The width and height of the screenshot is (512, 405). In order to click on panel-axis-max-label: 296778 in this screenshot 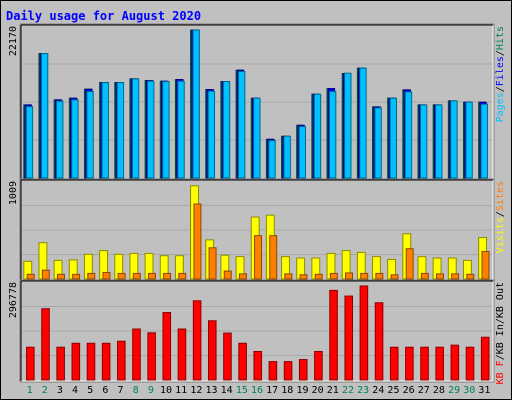, I will do `click(13, 300)`.